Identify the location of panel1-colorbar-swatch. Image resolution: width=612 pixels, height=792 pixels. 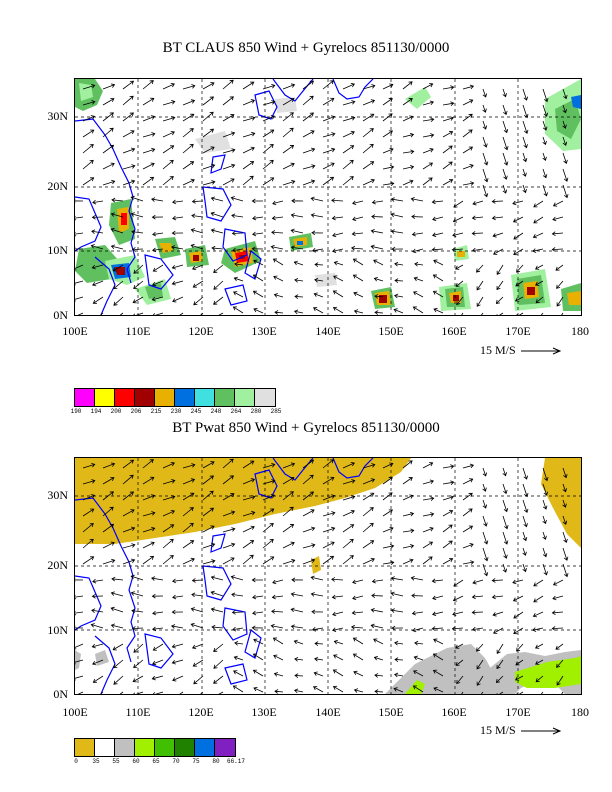
(85, 397).